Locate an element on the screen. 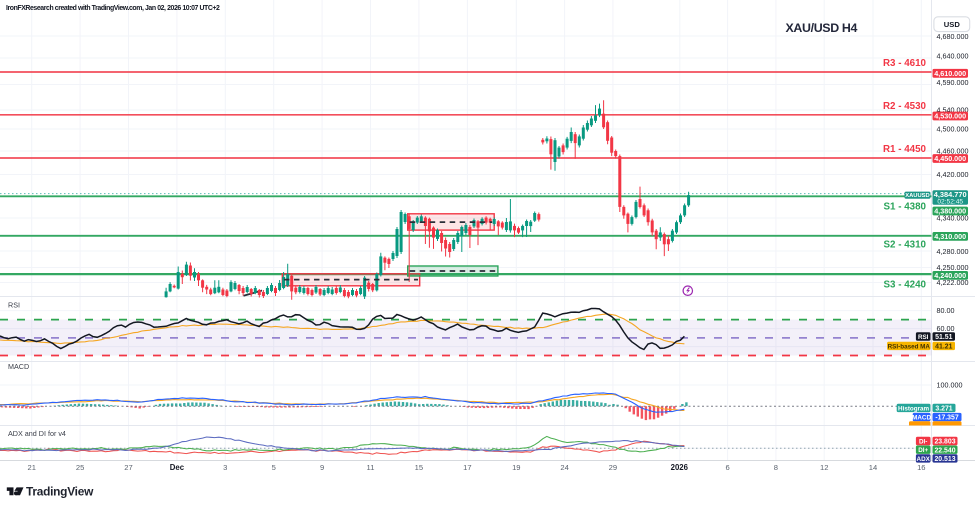 Image resolution: width=975 pixels, height=507 pixels. svg-text: 4,280.000 is located at coordinates (953, 251).